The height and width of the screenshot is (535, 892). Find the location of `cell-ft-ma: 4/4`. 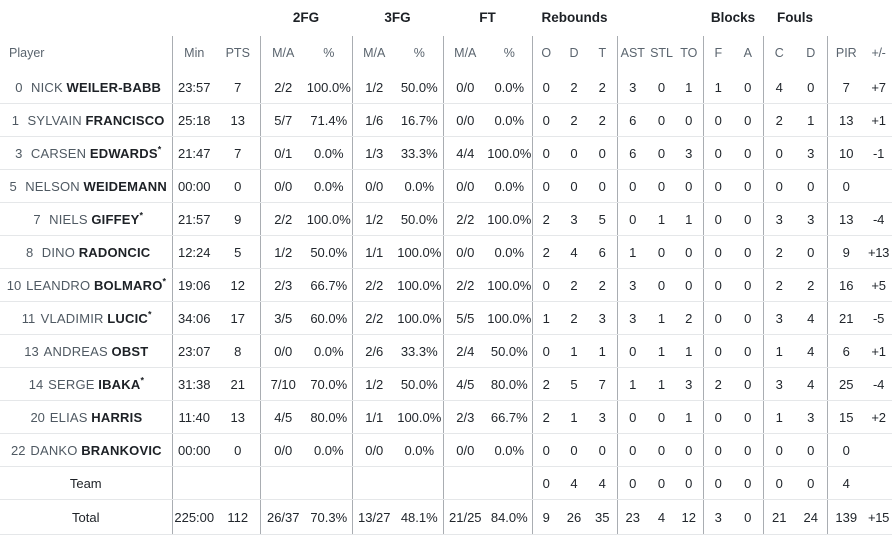

cell-ft-ma: 4/4 is located at coordinates (465, 153).